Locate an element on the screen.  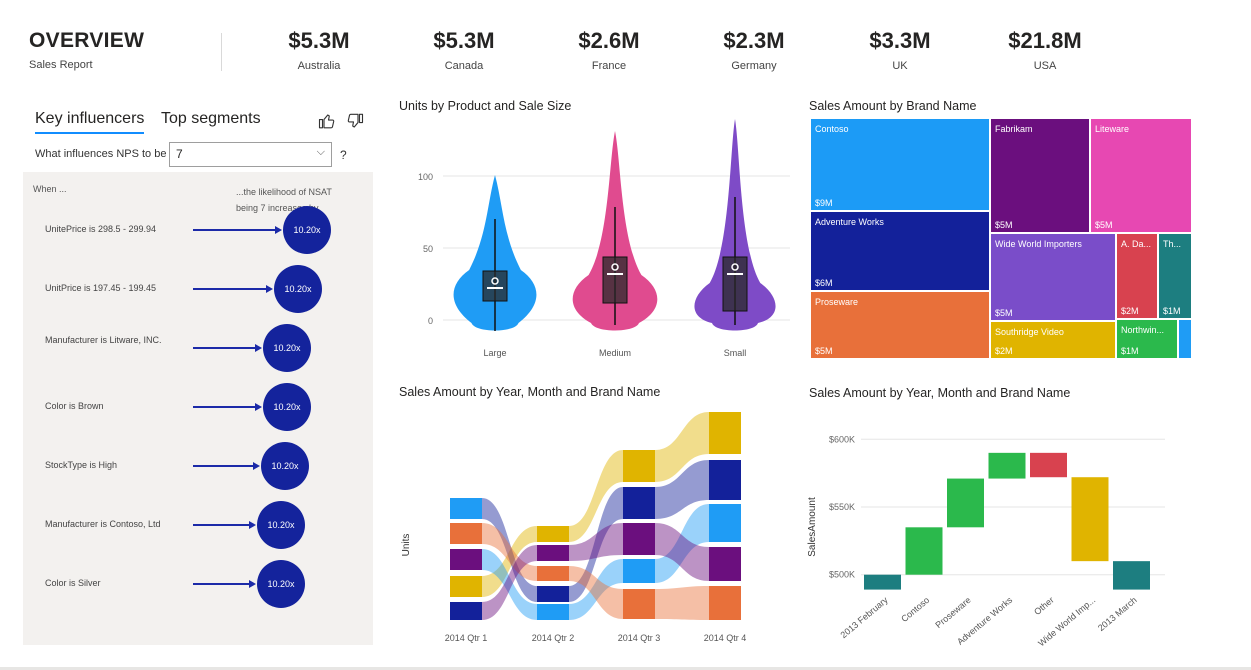
influencer-row: Manufacturer is Litware, INC. 10.20x is located at coordinates (198, 348).